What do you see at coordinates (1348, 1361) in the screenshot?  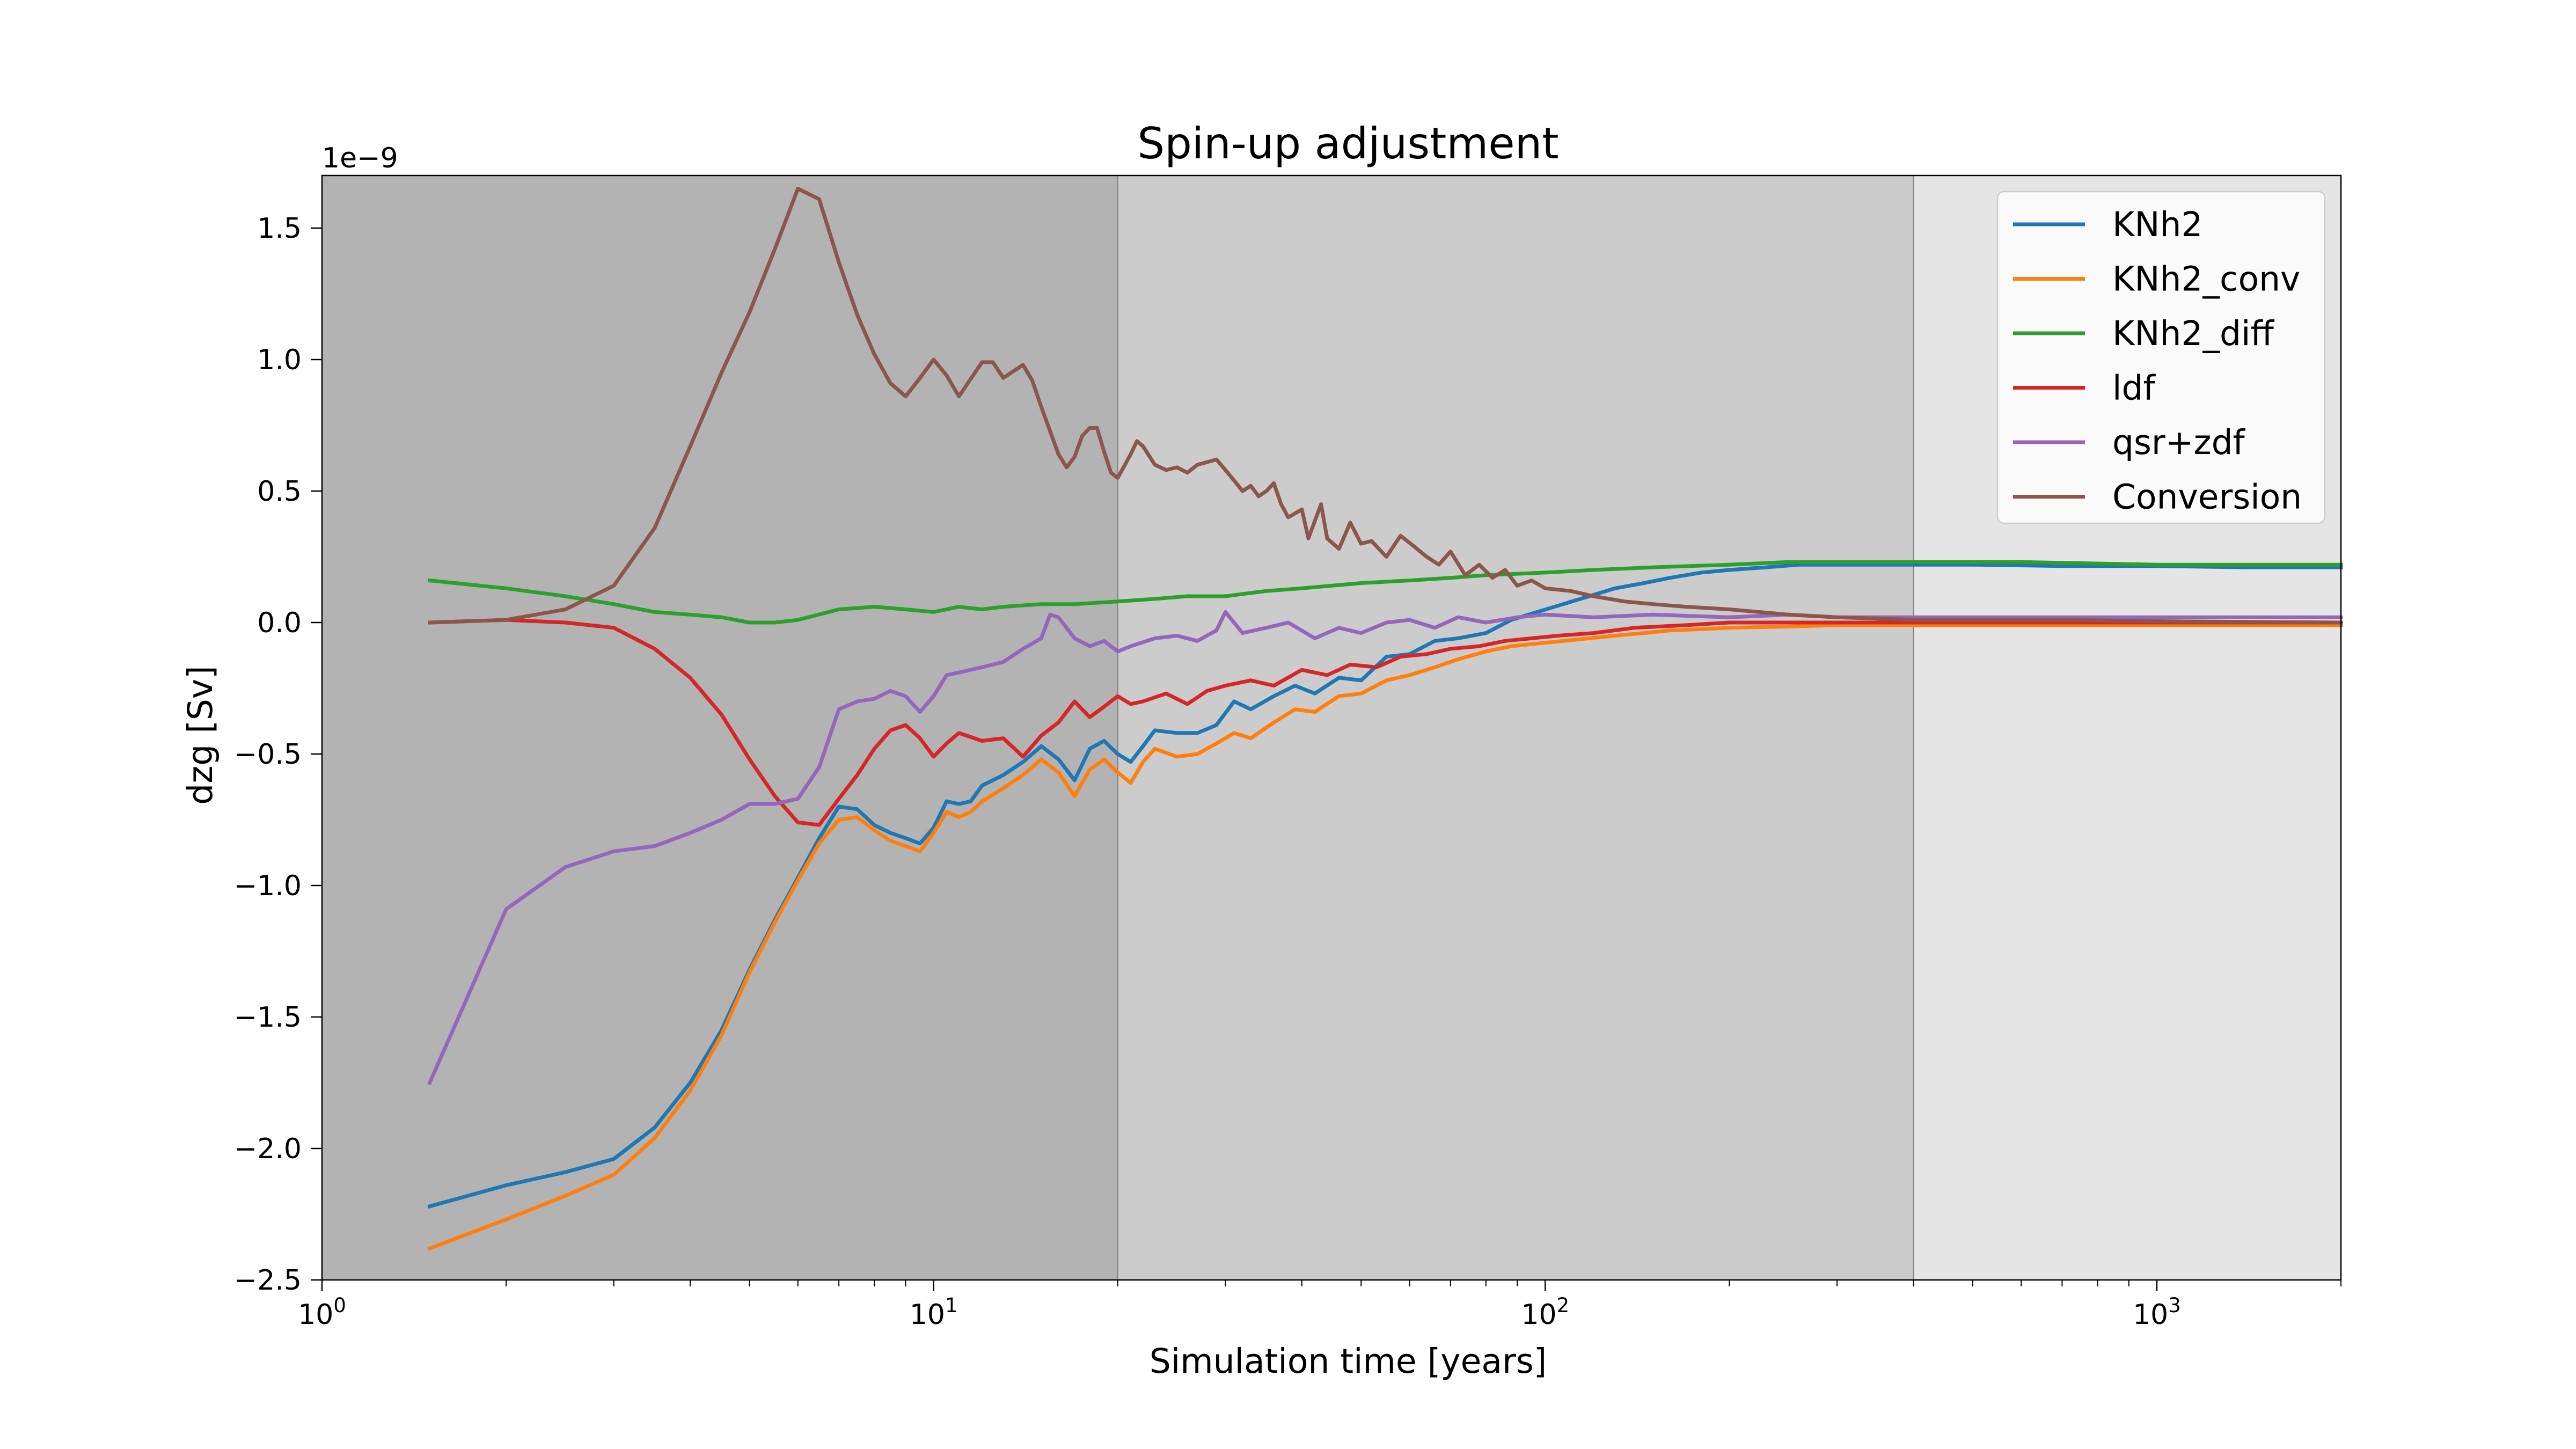 I see `x-axis-label: Simulation time [years]` at bounding box center [1348, 1361].